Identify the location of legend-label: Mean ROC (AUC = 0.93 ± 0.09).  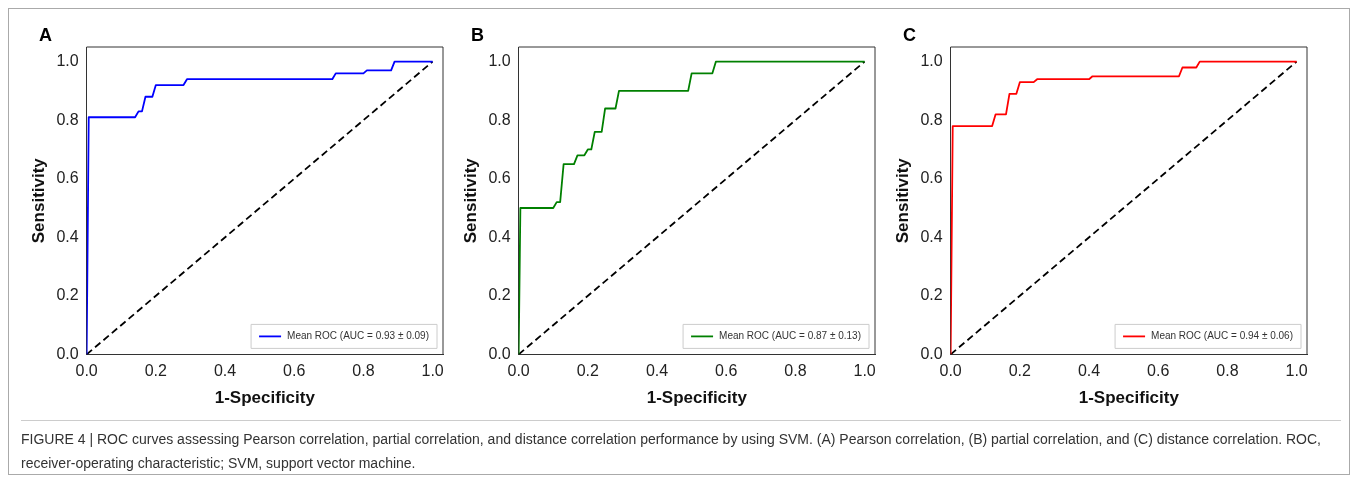
(358, 336).